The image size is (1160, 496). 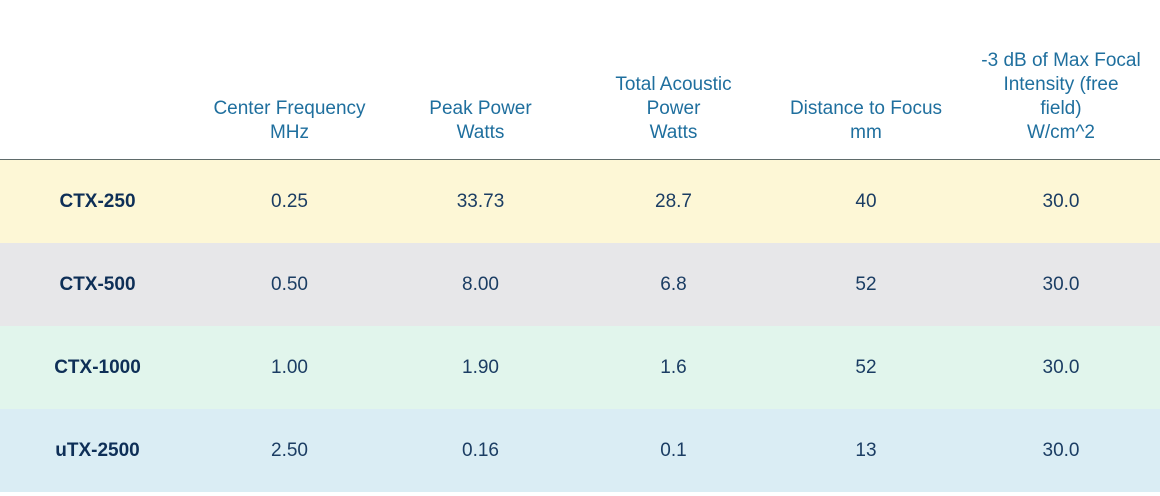 What do you see at coordinates (289, 450) in the screenshot?
I see `cell-center-frequency: 2.50` at bounding box center [289, 450].